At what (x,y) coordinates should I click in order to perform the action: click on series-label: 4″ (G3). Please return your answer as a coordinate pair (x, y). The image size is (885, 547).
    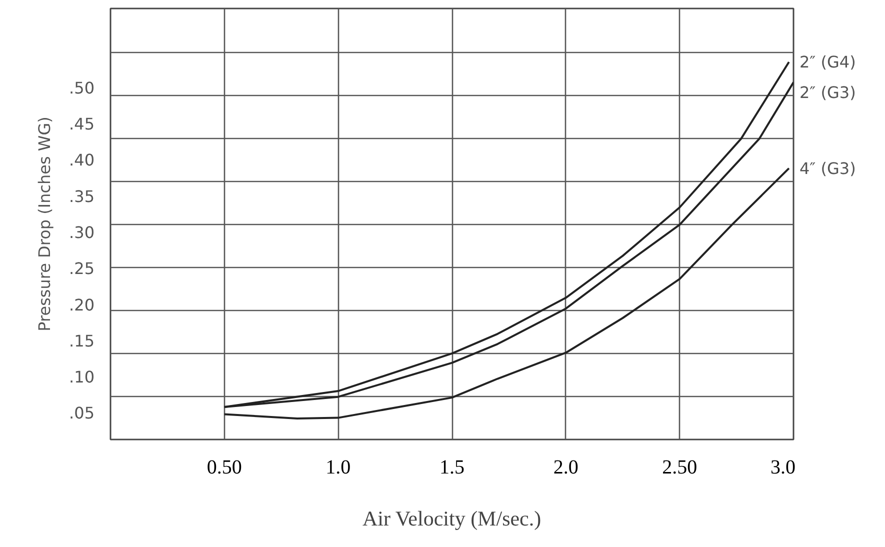
    Looking at the image, I should click on (828, 168).